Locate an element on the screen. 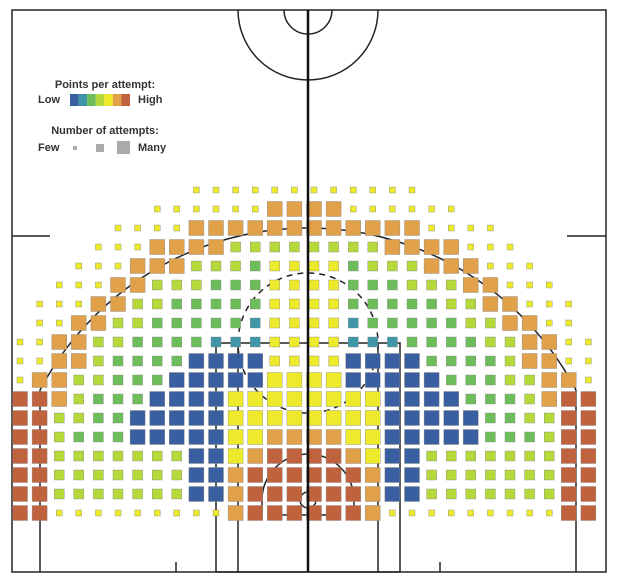  legend-low: Low is located at coordinates (49, 100).